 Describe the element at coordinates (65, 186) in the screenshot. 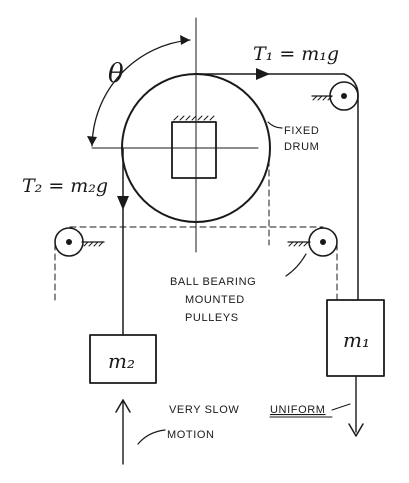

I see `t2-label: T₂ = m₂g` at that location.